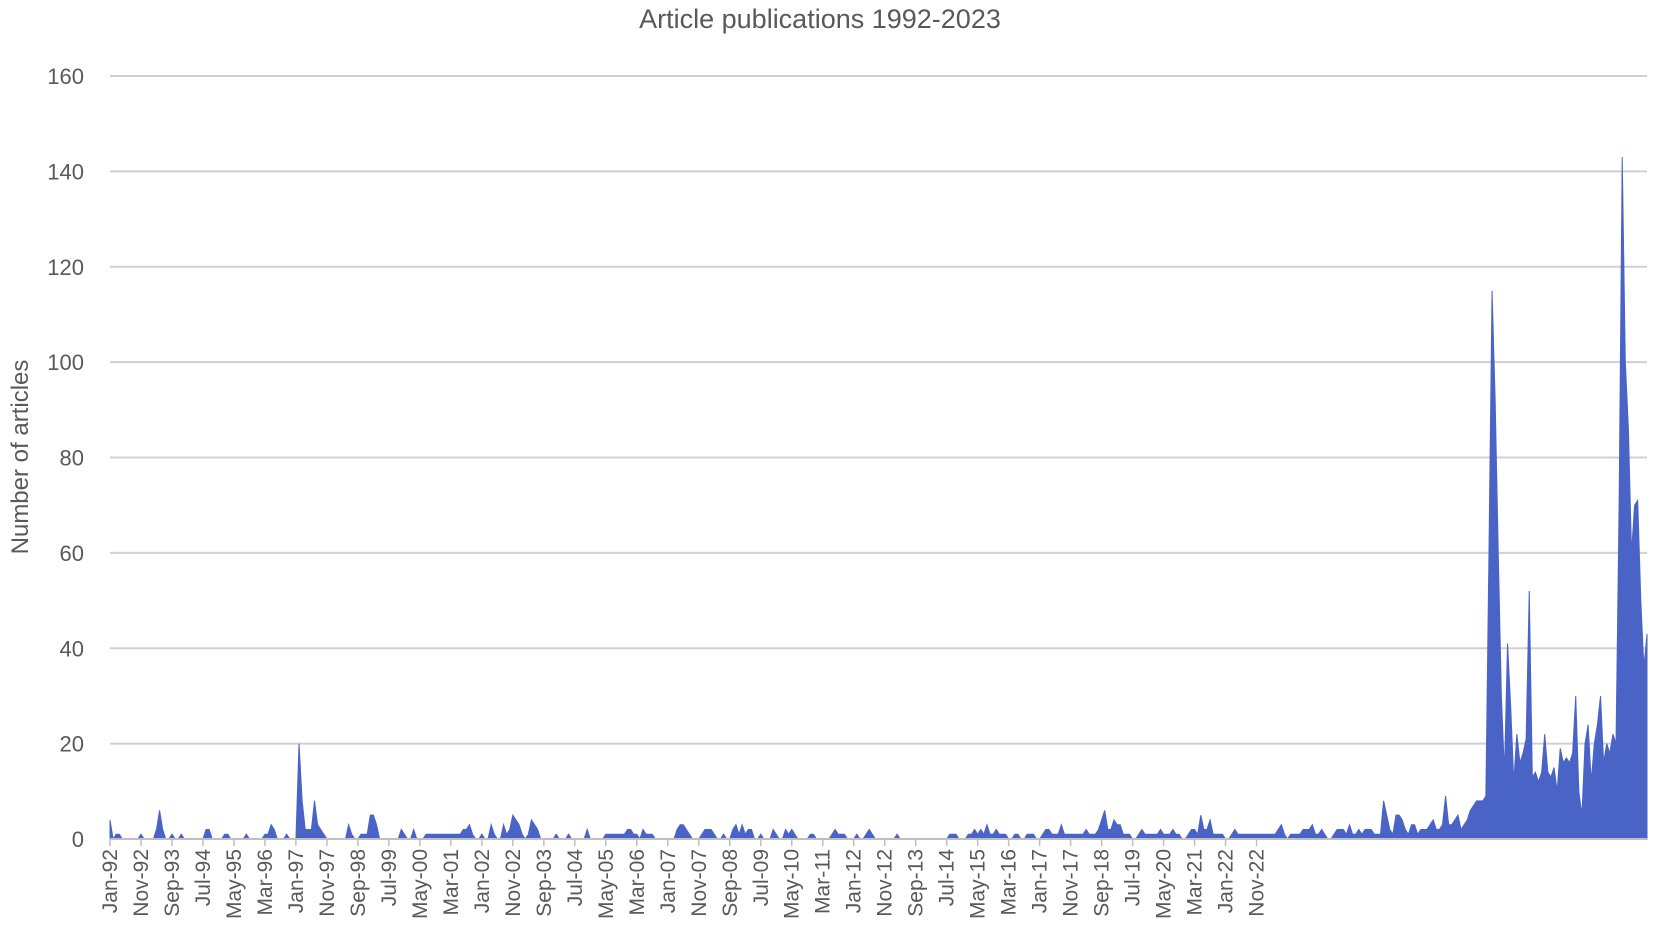 The height and width of the screenshot is (945, 1654). What do you see at coordinates (172, 883) in the screenshot?
I see `x-tick-label: Sep-93` at bounding box center [172, 883].